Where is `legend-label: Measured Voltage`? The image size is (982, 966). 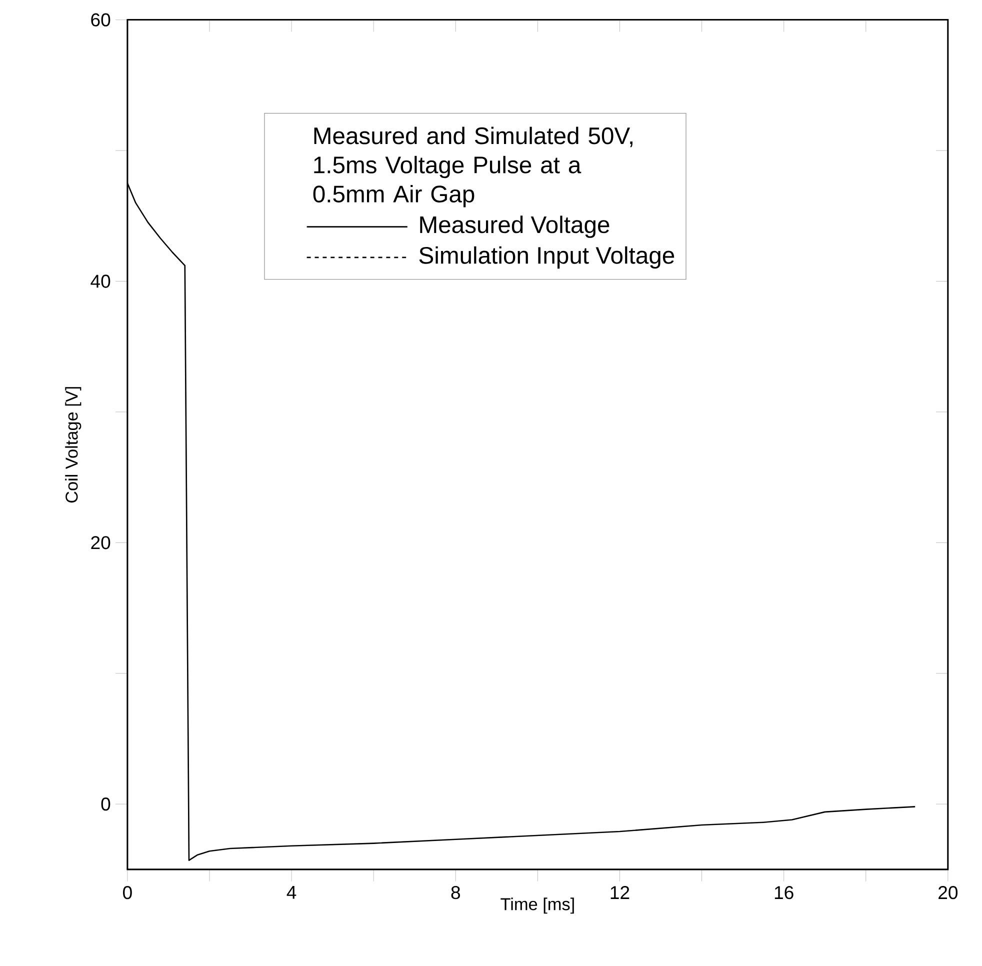 legend-label: Measured Voltage is located at coordinates (515, 227).